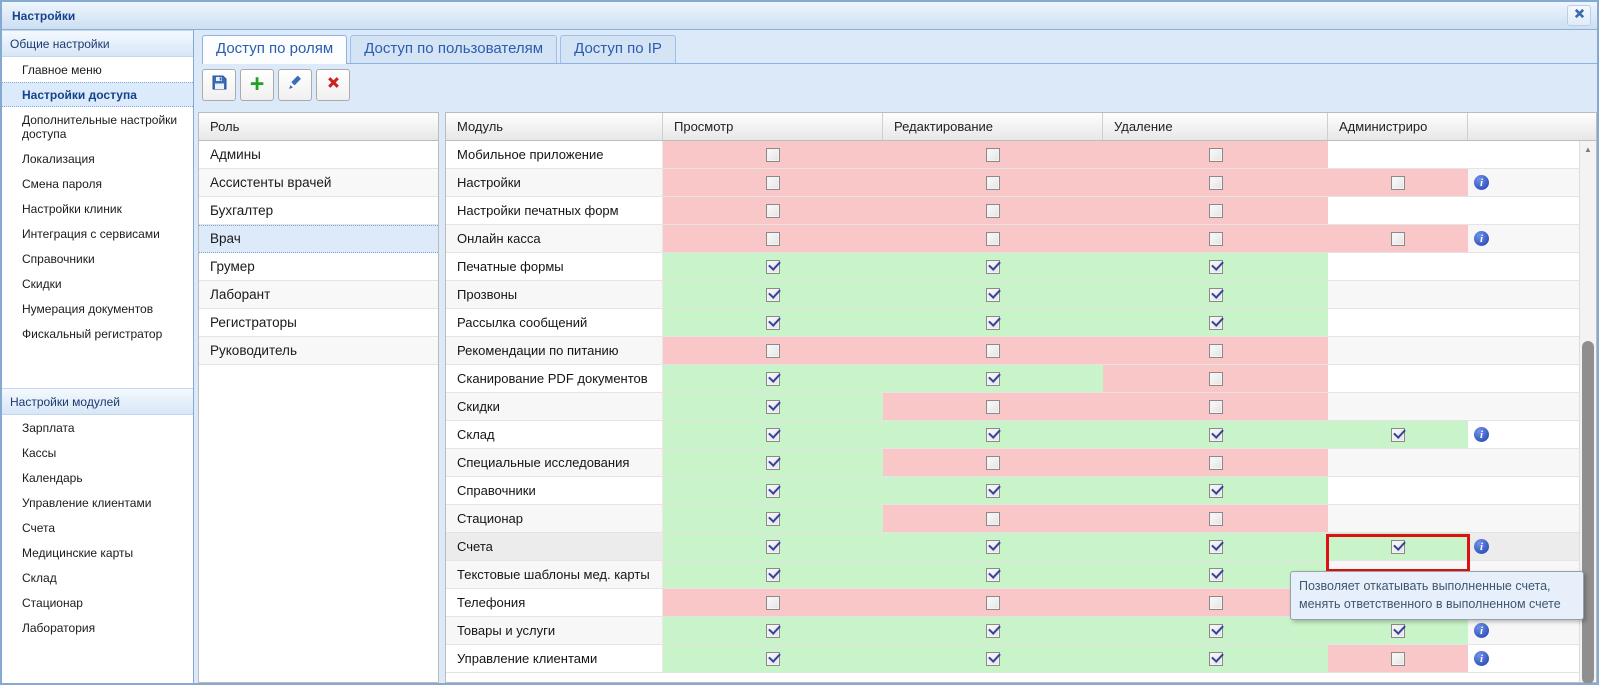 This screenshot has height=685, width=1599. I want to click on permission-row: Сканирование PDF документов, so click(1021, 379).